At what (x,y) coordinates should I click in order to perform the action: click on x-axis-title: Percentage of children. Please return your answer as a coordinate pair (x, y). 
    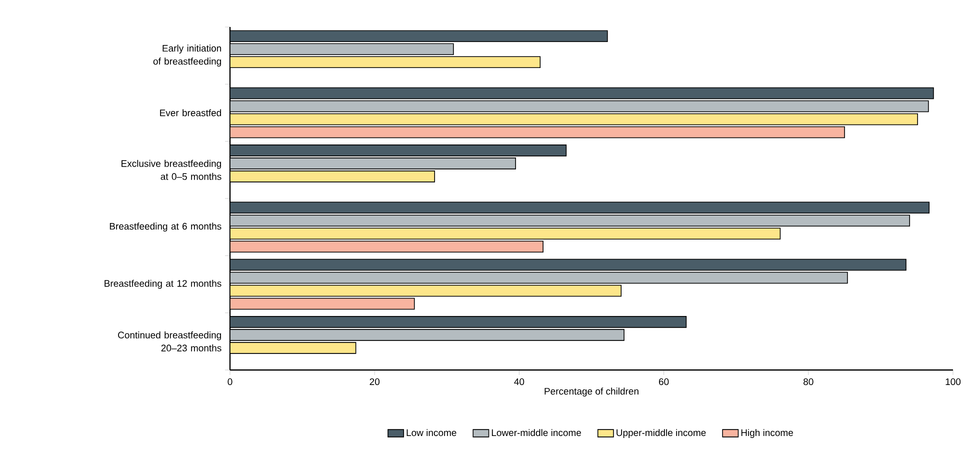
    Looking at the image, I should click on (591, 392).